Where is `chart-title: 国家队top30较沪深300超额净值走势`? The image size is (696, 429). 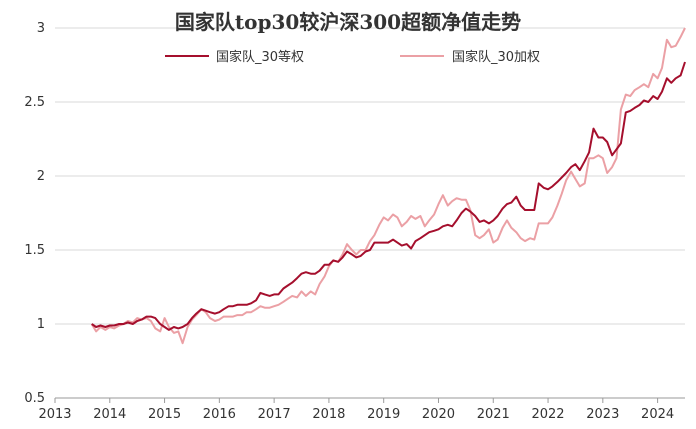
chart-title: 国家队top30较沪深300超额净值走势 is located at coordinates (348, 22).